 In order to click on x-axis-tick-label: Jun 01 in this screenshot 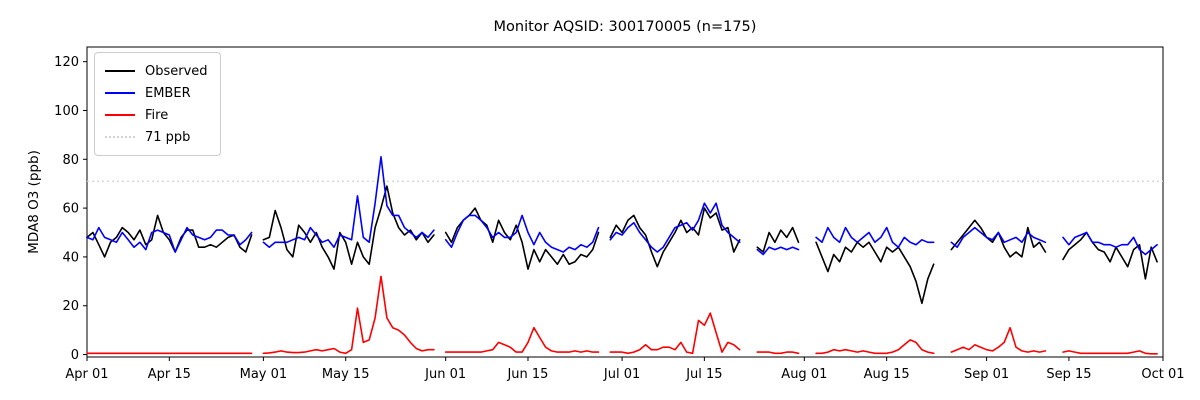, I will do `click(445, 374)`.